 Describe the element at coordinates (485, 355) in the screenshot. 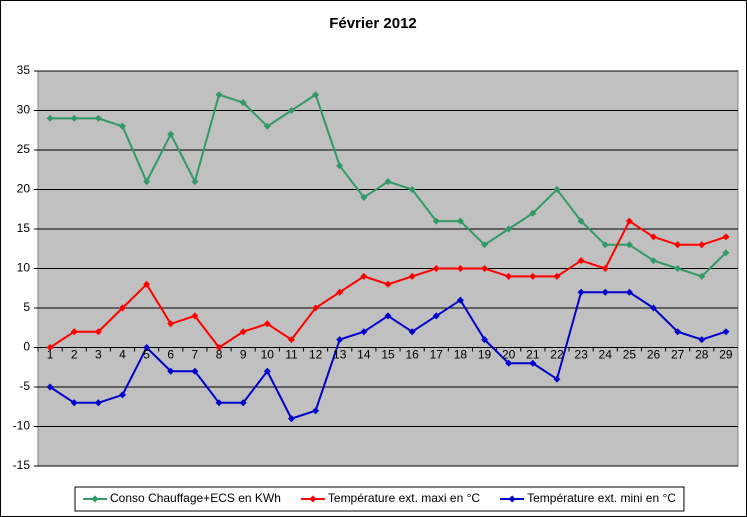

I see `x-tick-label: 19` at that location.